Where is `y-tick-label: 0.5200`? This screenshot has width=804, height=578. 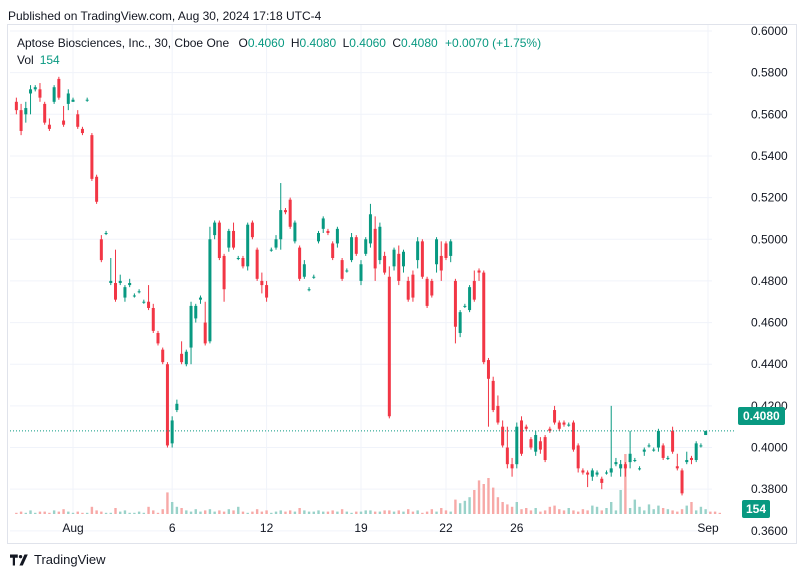
y-tick-label: 0.5200 is located at coordinates (769, 198).